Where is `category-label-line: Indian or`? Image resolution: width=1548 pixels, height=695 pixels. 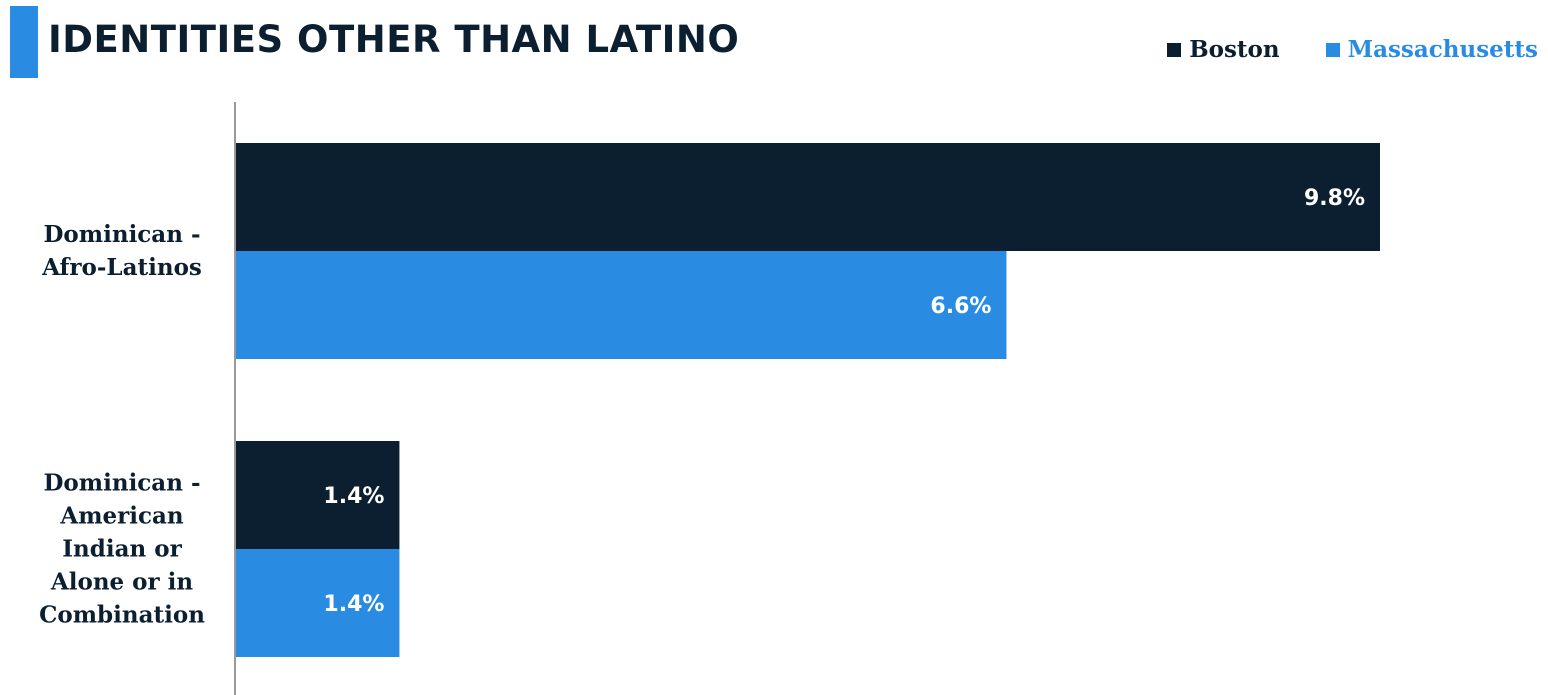 category-label-line: Indian or is located at coordinates (122, 548).